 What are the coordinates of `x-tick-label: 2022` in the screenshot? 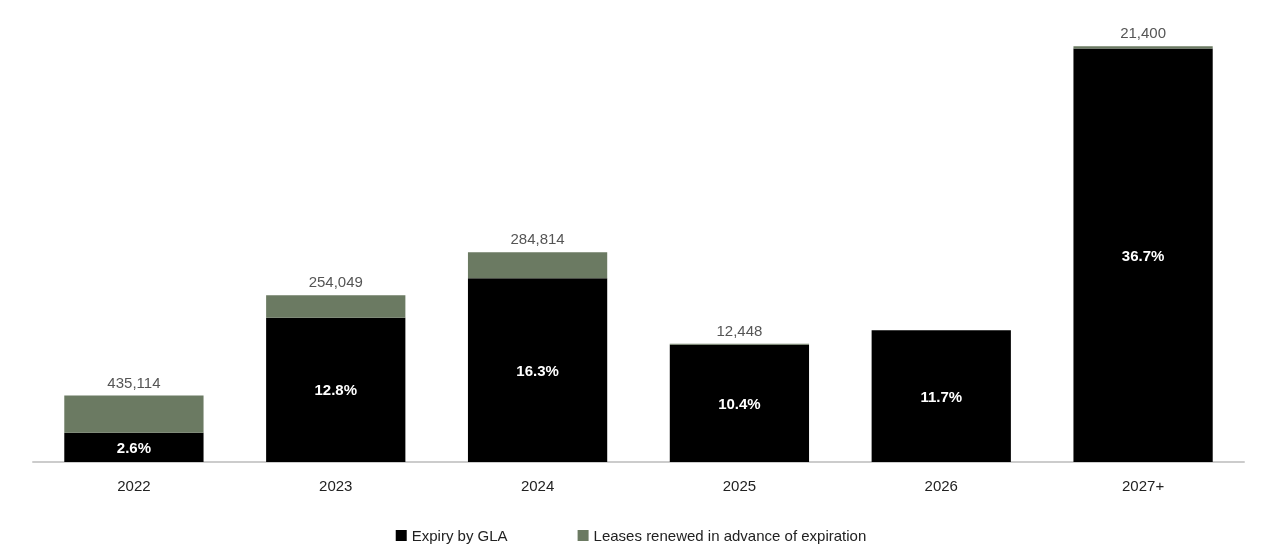 It's located at (134, 485).